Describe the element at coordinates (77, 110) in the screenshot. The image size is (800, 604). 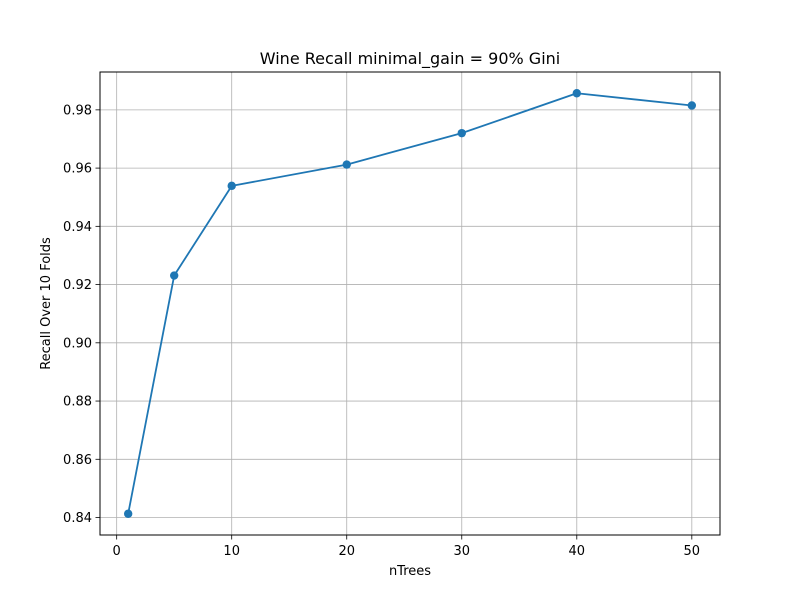
I see `y-tick-label: 0.98` at that location.